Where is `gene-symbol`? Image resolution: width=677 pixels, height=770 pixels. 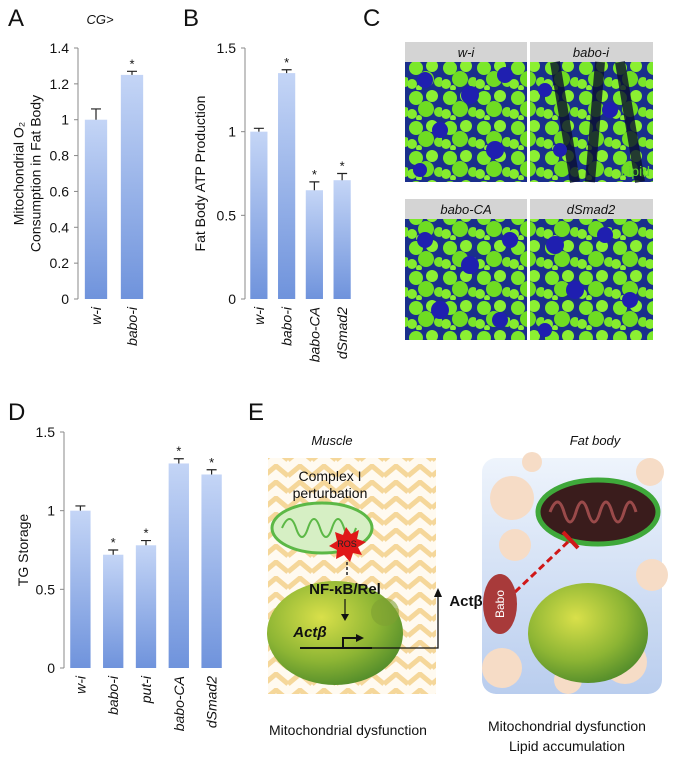
gene-symbol is located at coordinates (336, 643).